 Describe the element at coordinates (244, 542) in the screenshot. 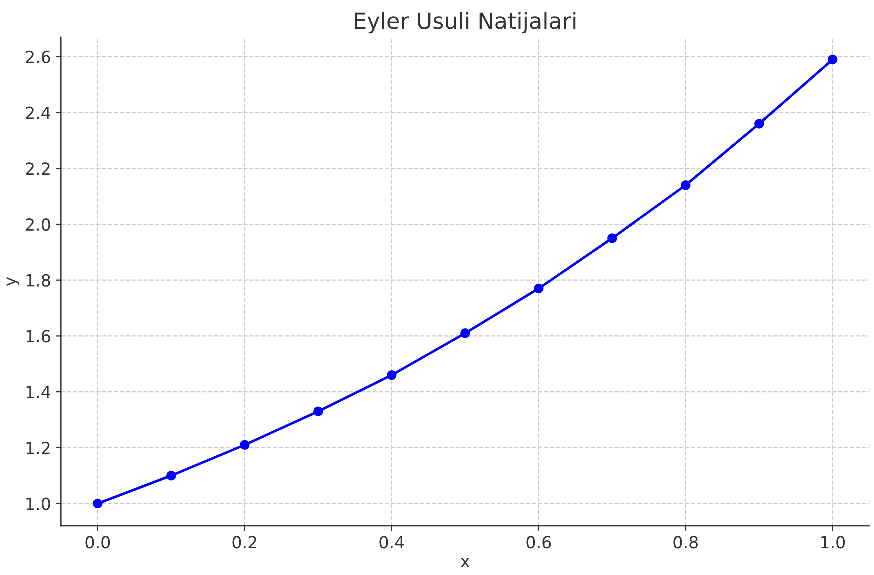

I see `x-tick-label: 0.2` at that location.